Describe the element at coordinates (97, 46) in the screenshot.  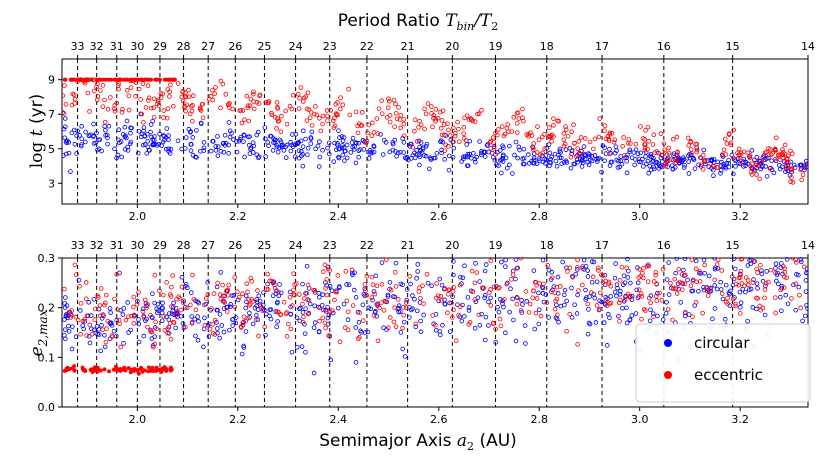
I see `top-resonance-label-32: 32` at that location.